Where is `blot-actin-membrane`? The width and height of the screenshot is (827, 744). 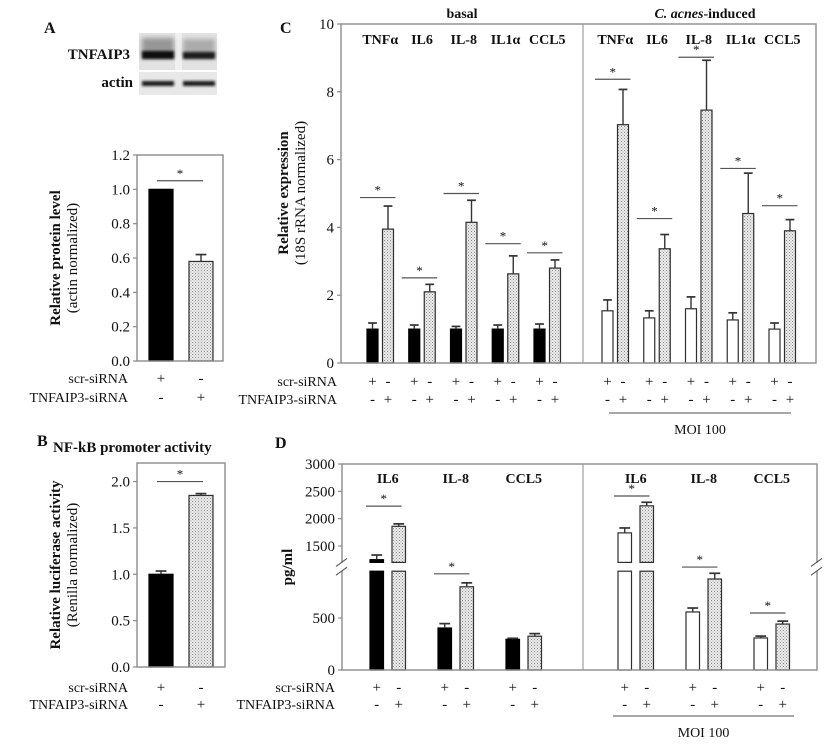 blot-actin-membrane is located at coordinates (178, 83).